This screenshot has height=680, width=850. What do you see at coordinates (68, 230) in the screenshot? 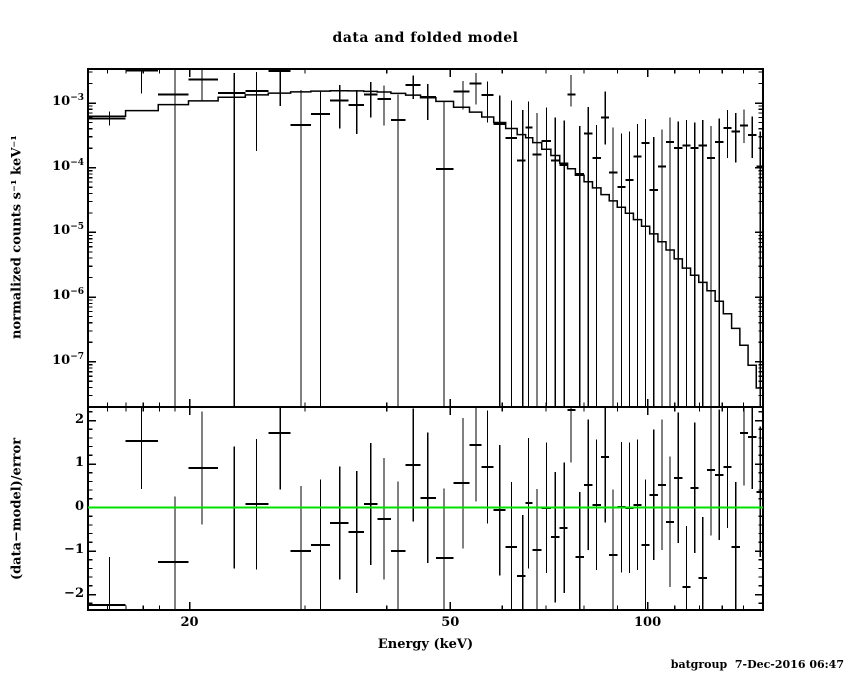
I see `y-top-tick-label: 10⁻⁵` at bounding box center [68, 230].